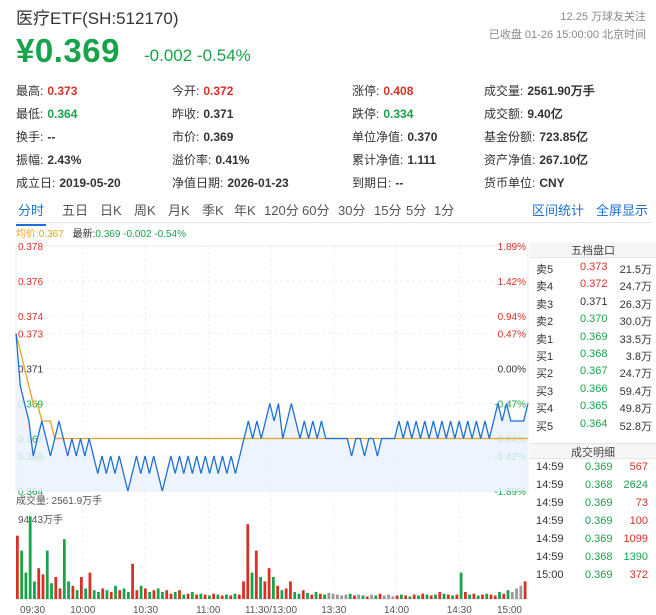  Describe the element at coordinates (536, 159) in the screenshot. I see `stat-item: 资产净值: 267.10亿` at that location.